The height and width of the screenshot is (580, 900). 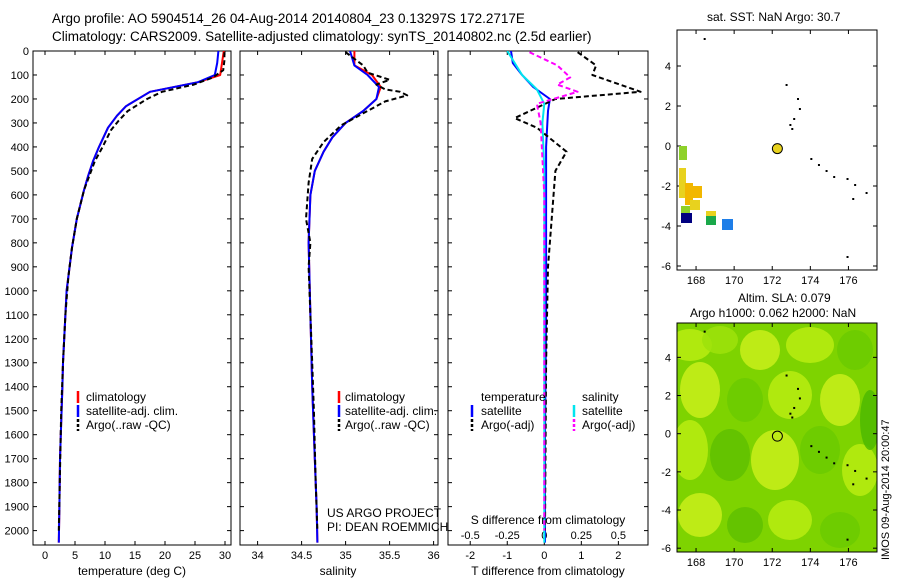 I want to click on y-tick-label: 1500, so click(x=17, y=412).